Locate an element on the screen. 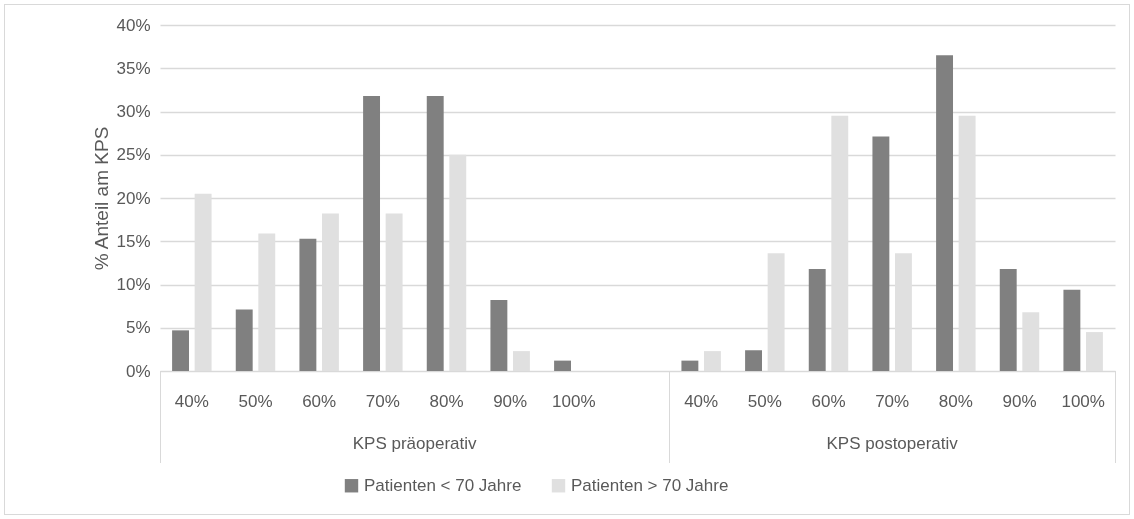 This screenshot has width=1134, height=519. y-tick-label: 20% is located at coordinates (133, 198).